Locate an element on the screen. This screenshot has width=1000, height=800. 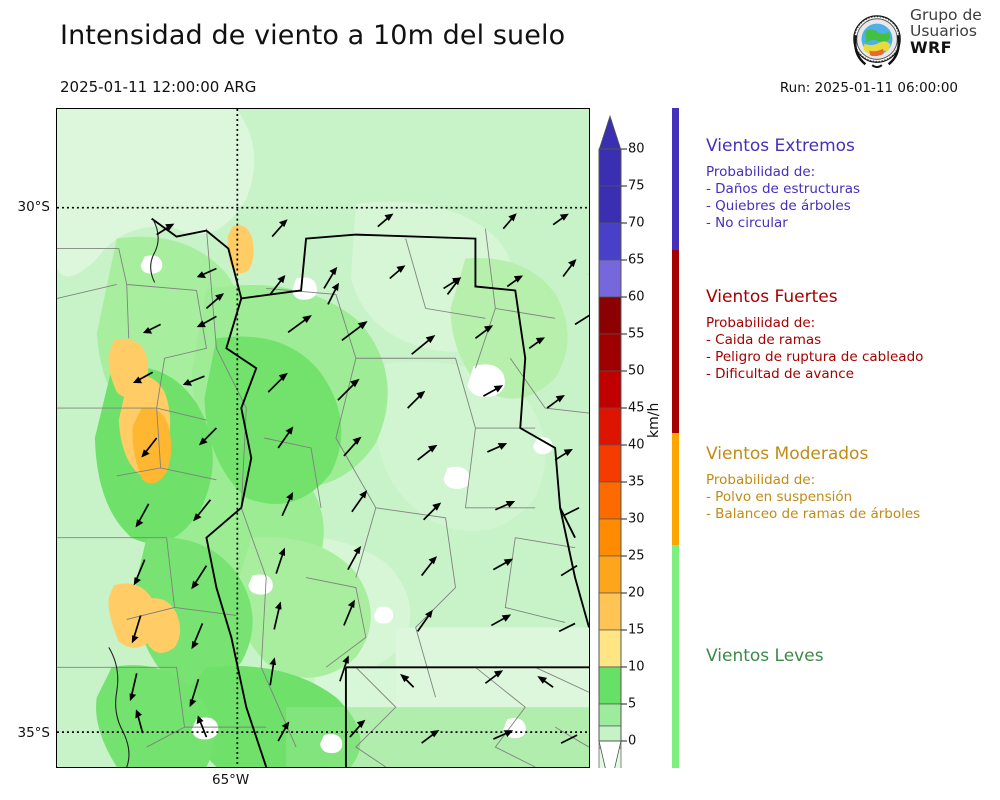
colorbar-tick-80: 80 is located at coordinates (636, 149).